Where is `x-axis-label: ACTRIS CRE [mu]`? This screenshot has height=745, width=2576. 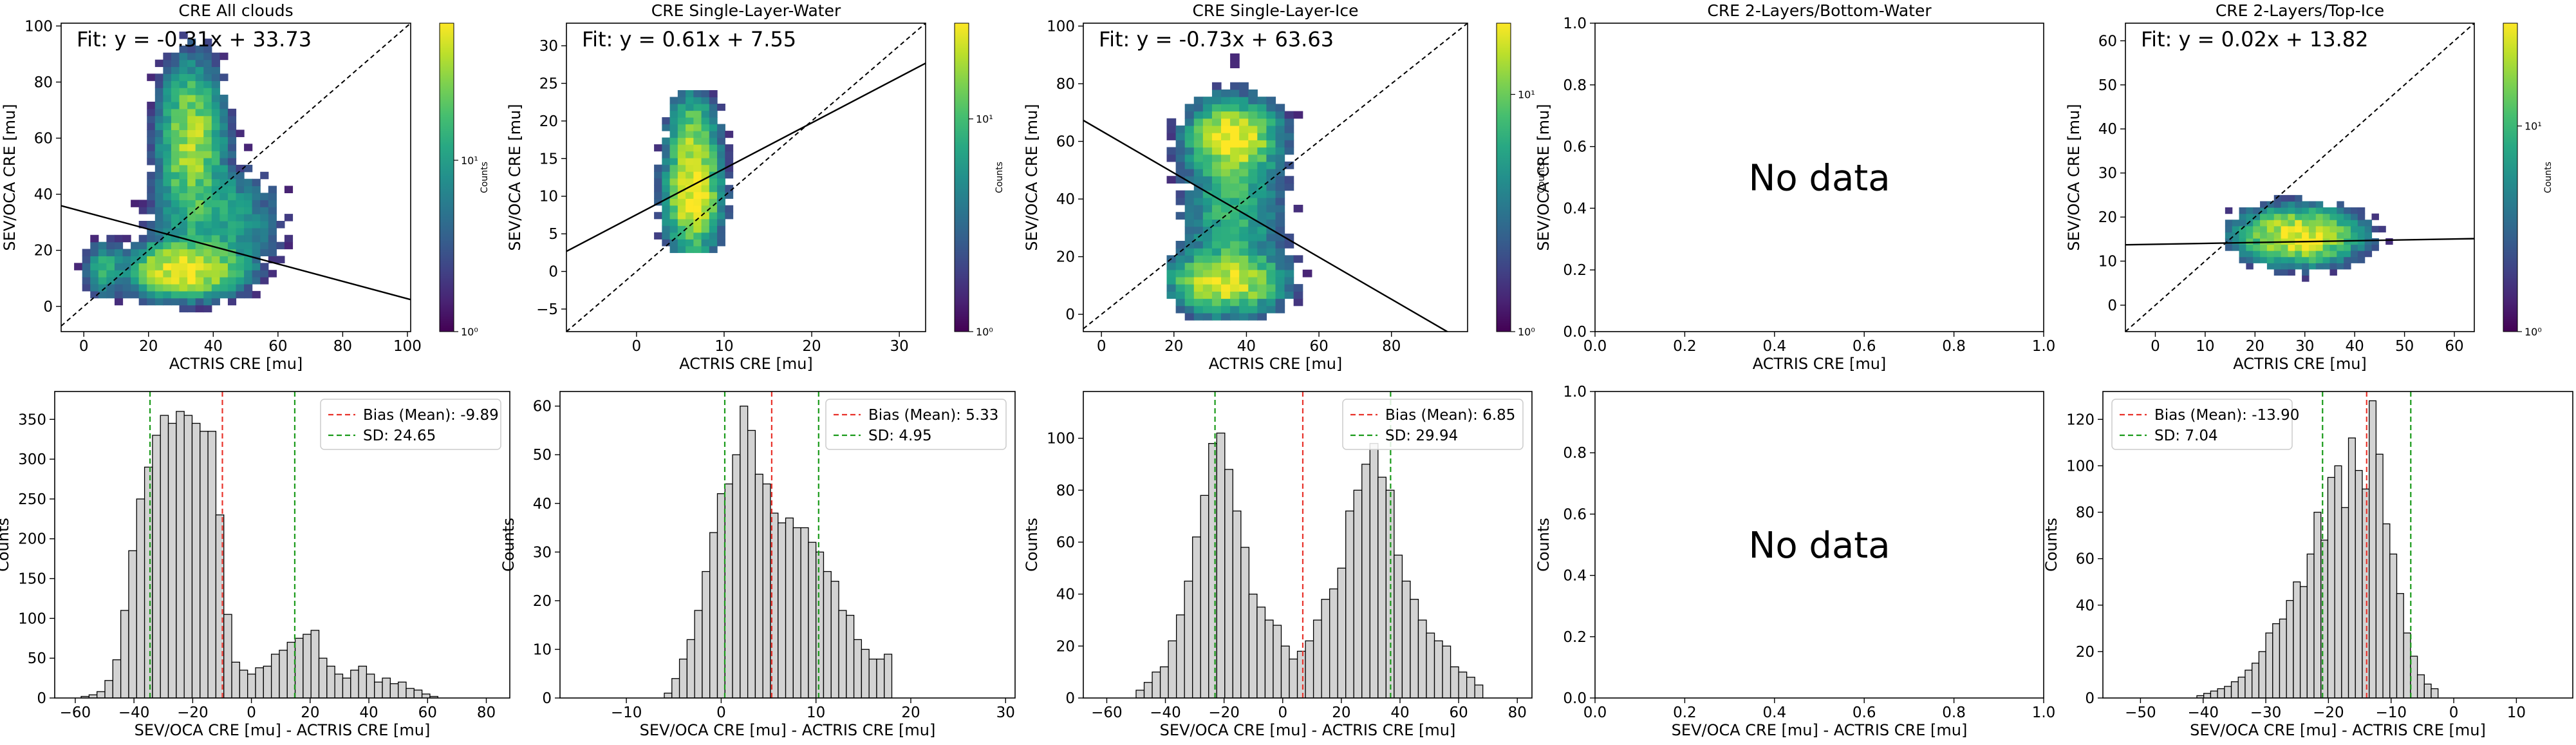 x-axis-label: ACTRIS CRE [mu] is located at coordinates (2300, 364).